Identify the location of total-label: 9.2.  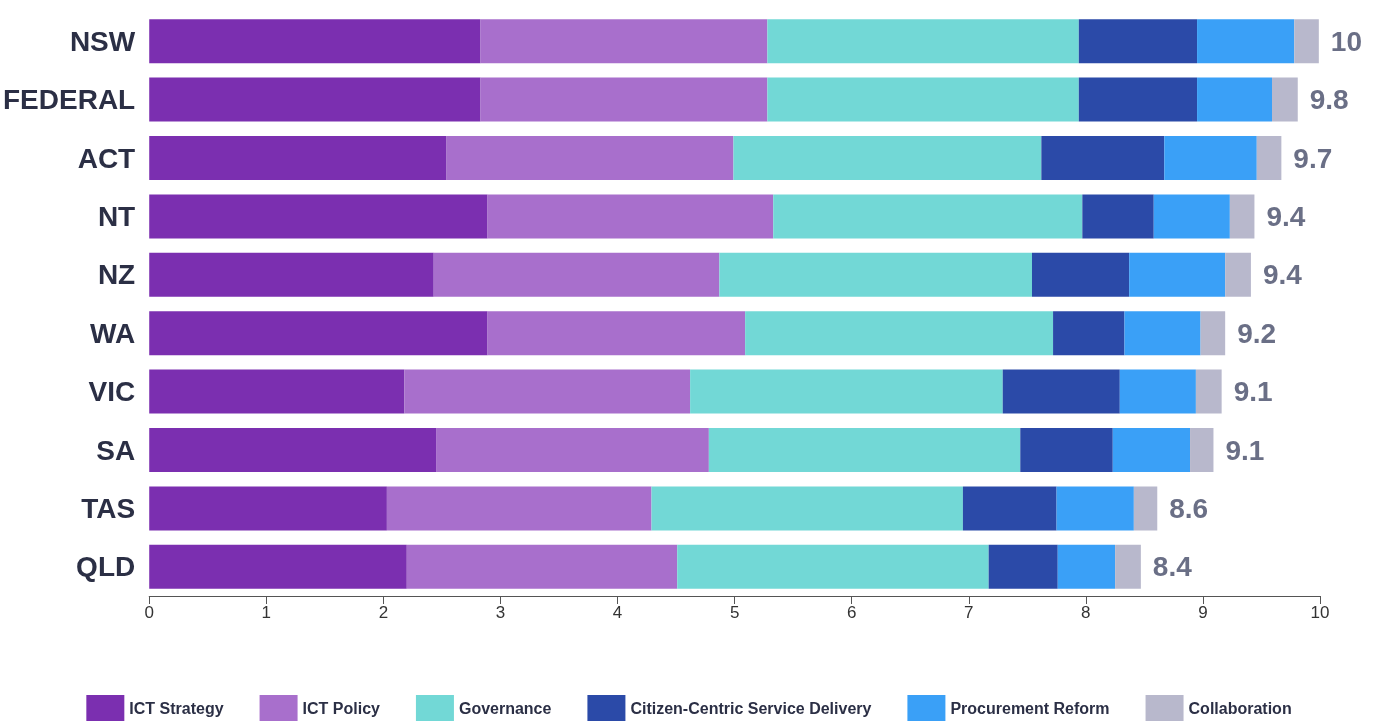
(1257, 333).